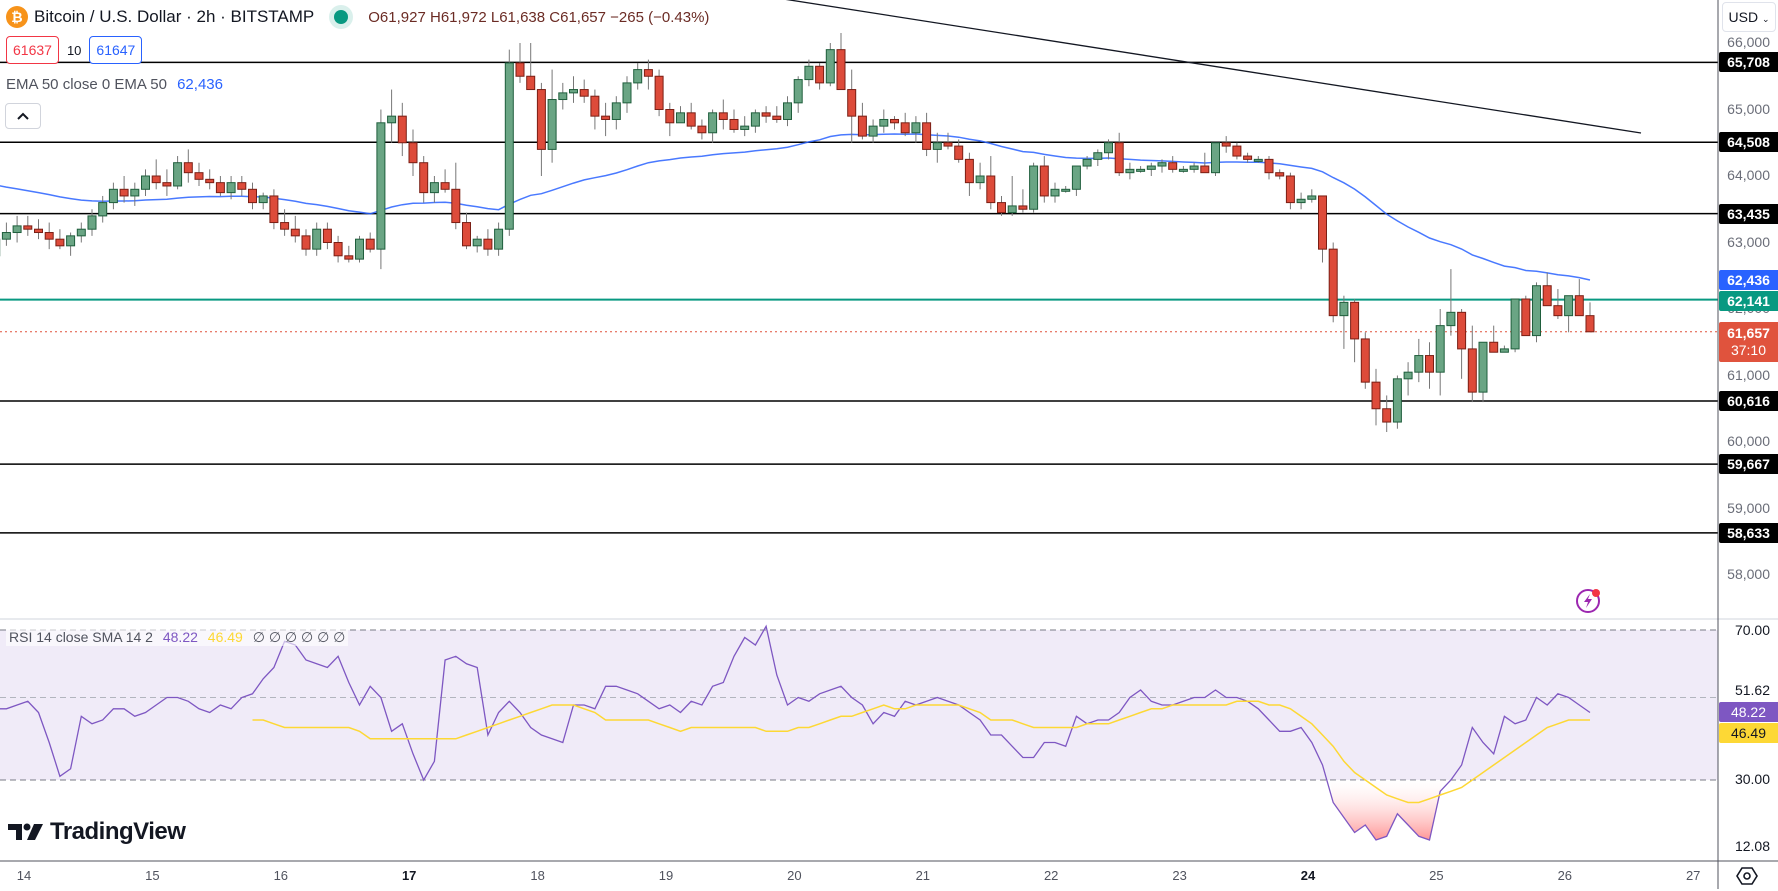 The width and height of the screenshot is (1778, 891). What do you see at coordinates (795, 207) in the screenshot?
I see `ema-50-line` at bounding box center [795, 207].